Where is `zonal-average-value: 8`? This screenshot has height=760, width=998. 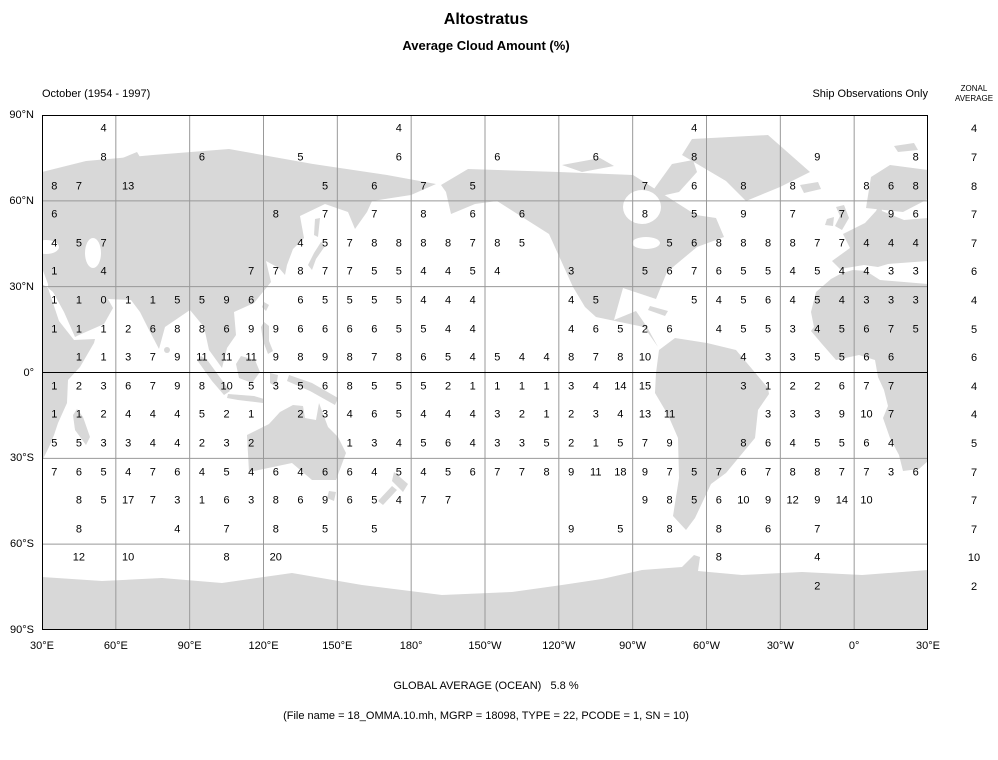
zonal-average-value: 8 is located at coordinates (974, 186).